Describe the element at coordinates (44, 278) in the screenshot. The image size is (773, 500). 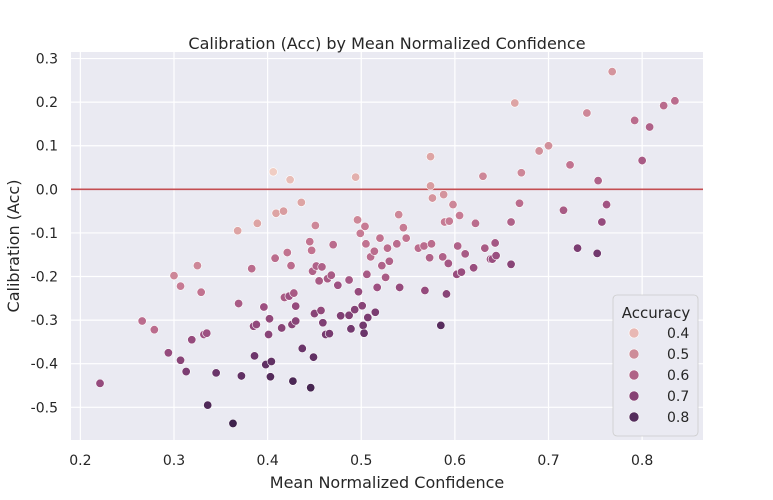
I see `y-tick-label: -0.2` at that location.